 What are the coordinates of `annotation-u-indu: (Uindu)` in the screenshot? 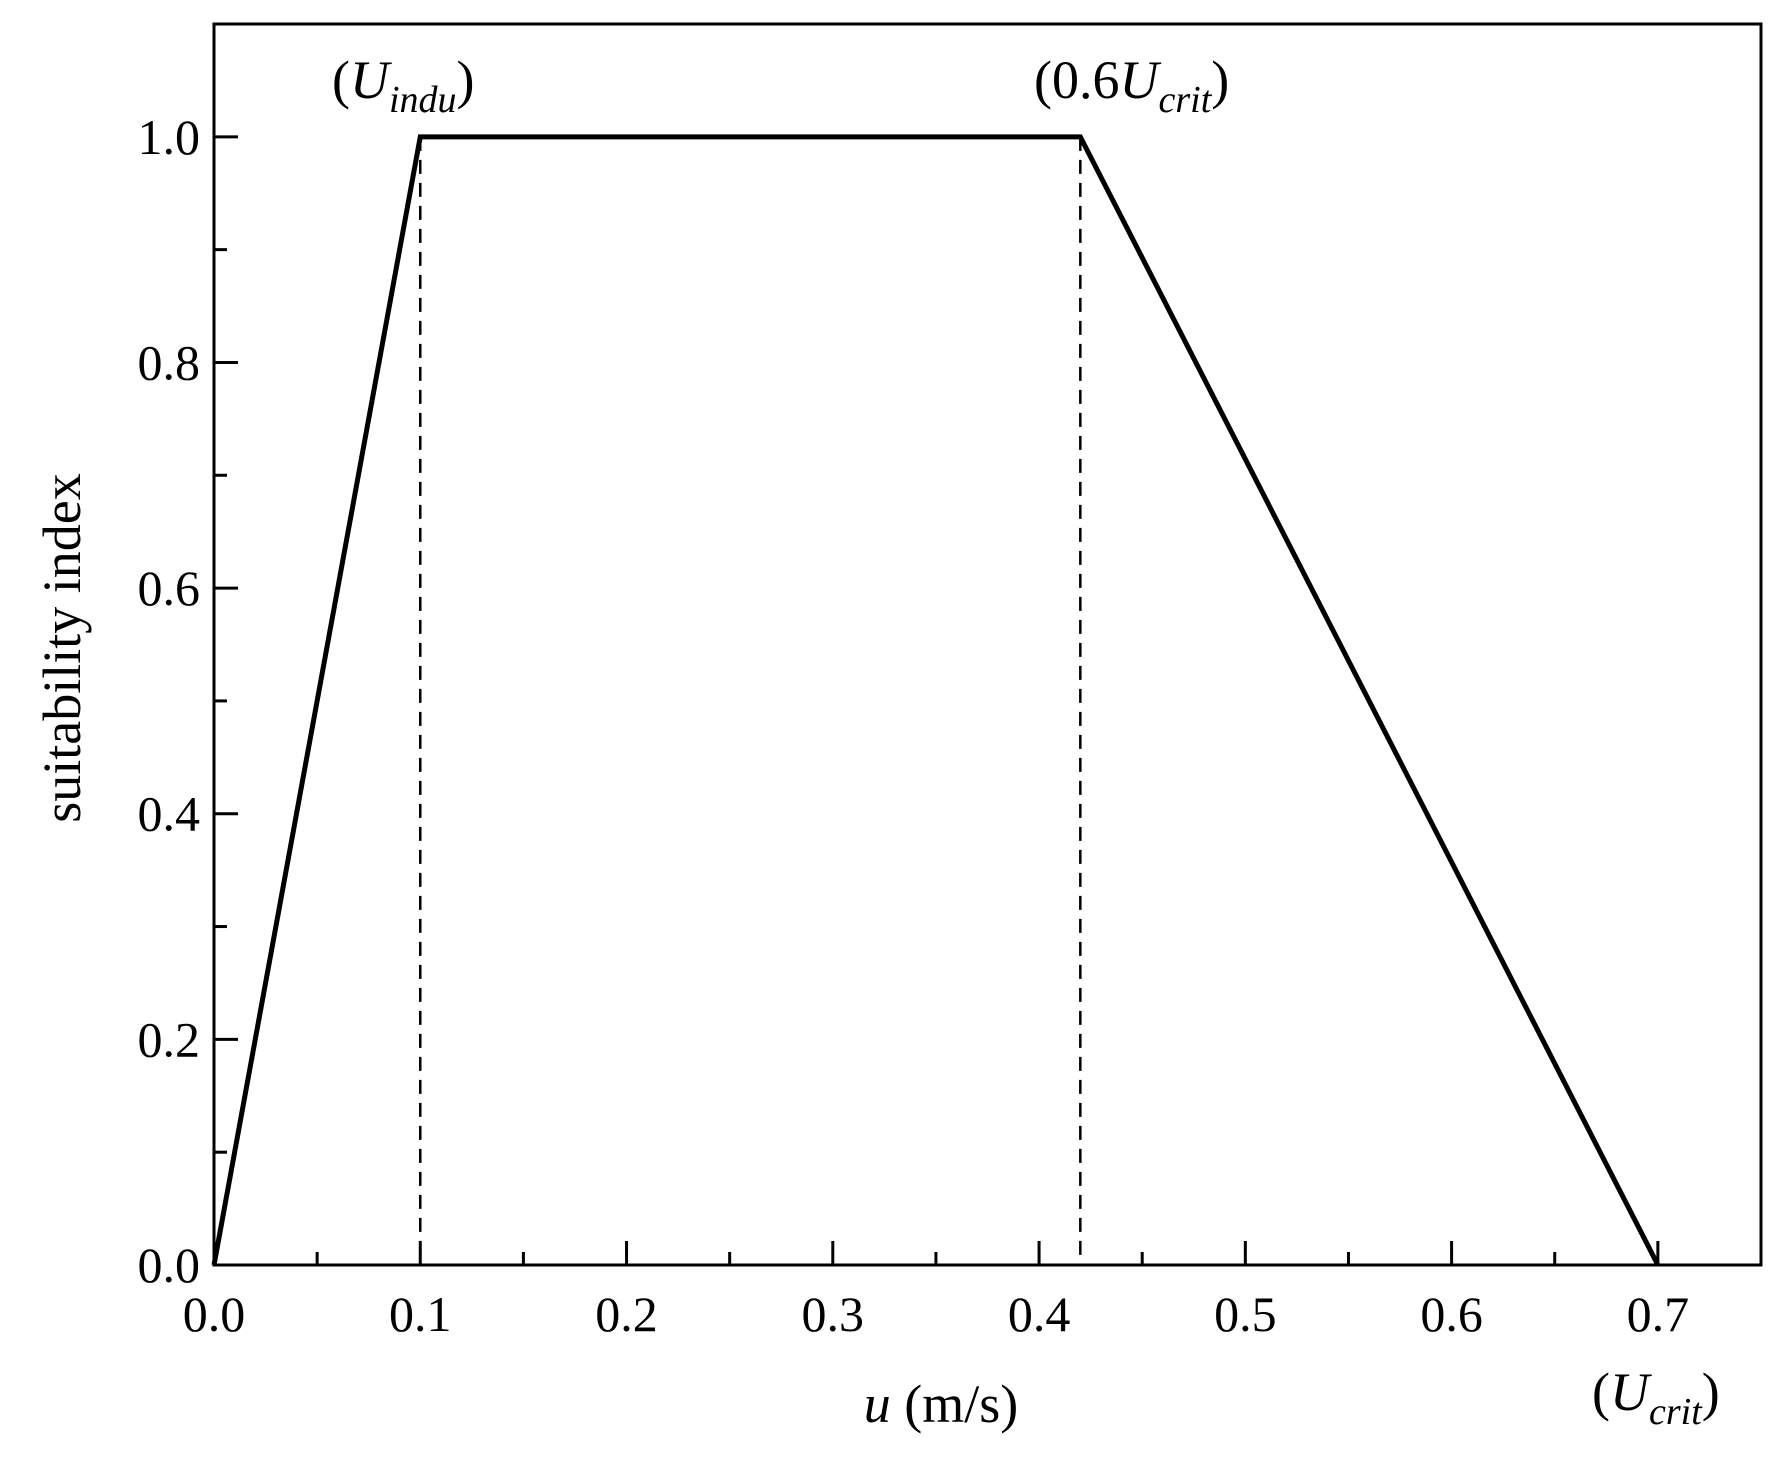 It's located at (403, 85).